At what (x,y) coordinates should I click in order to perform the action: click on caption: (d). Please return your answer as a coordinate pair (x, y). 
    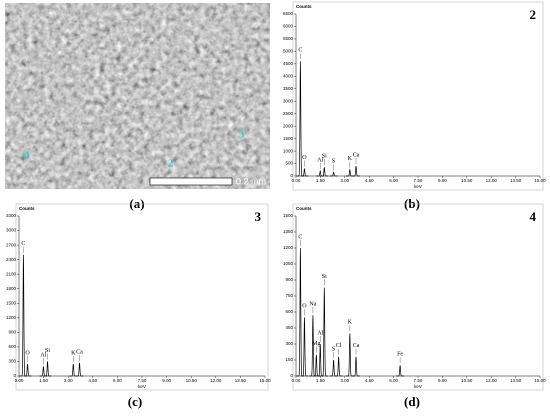
    Looking at the image, I should click on (412, 401).